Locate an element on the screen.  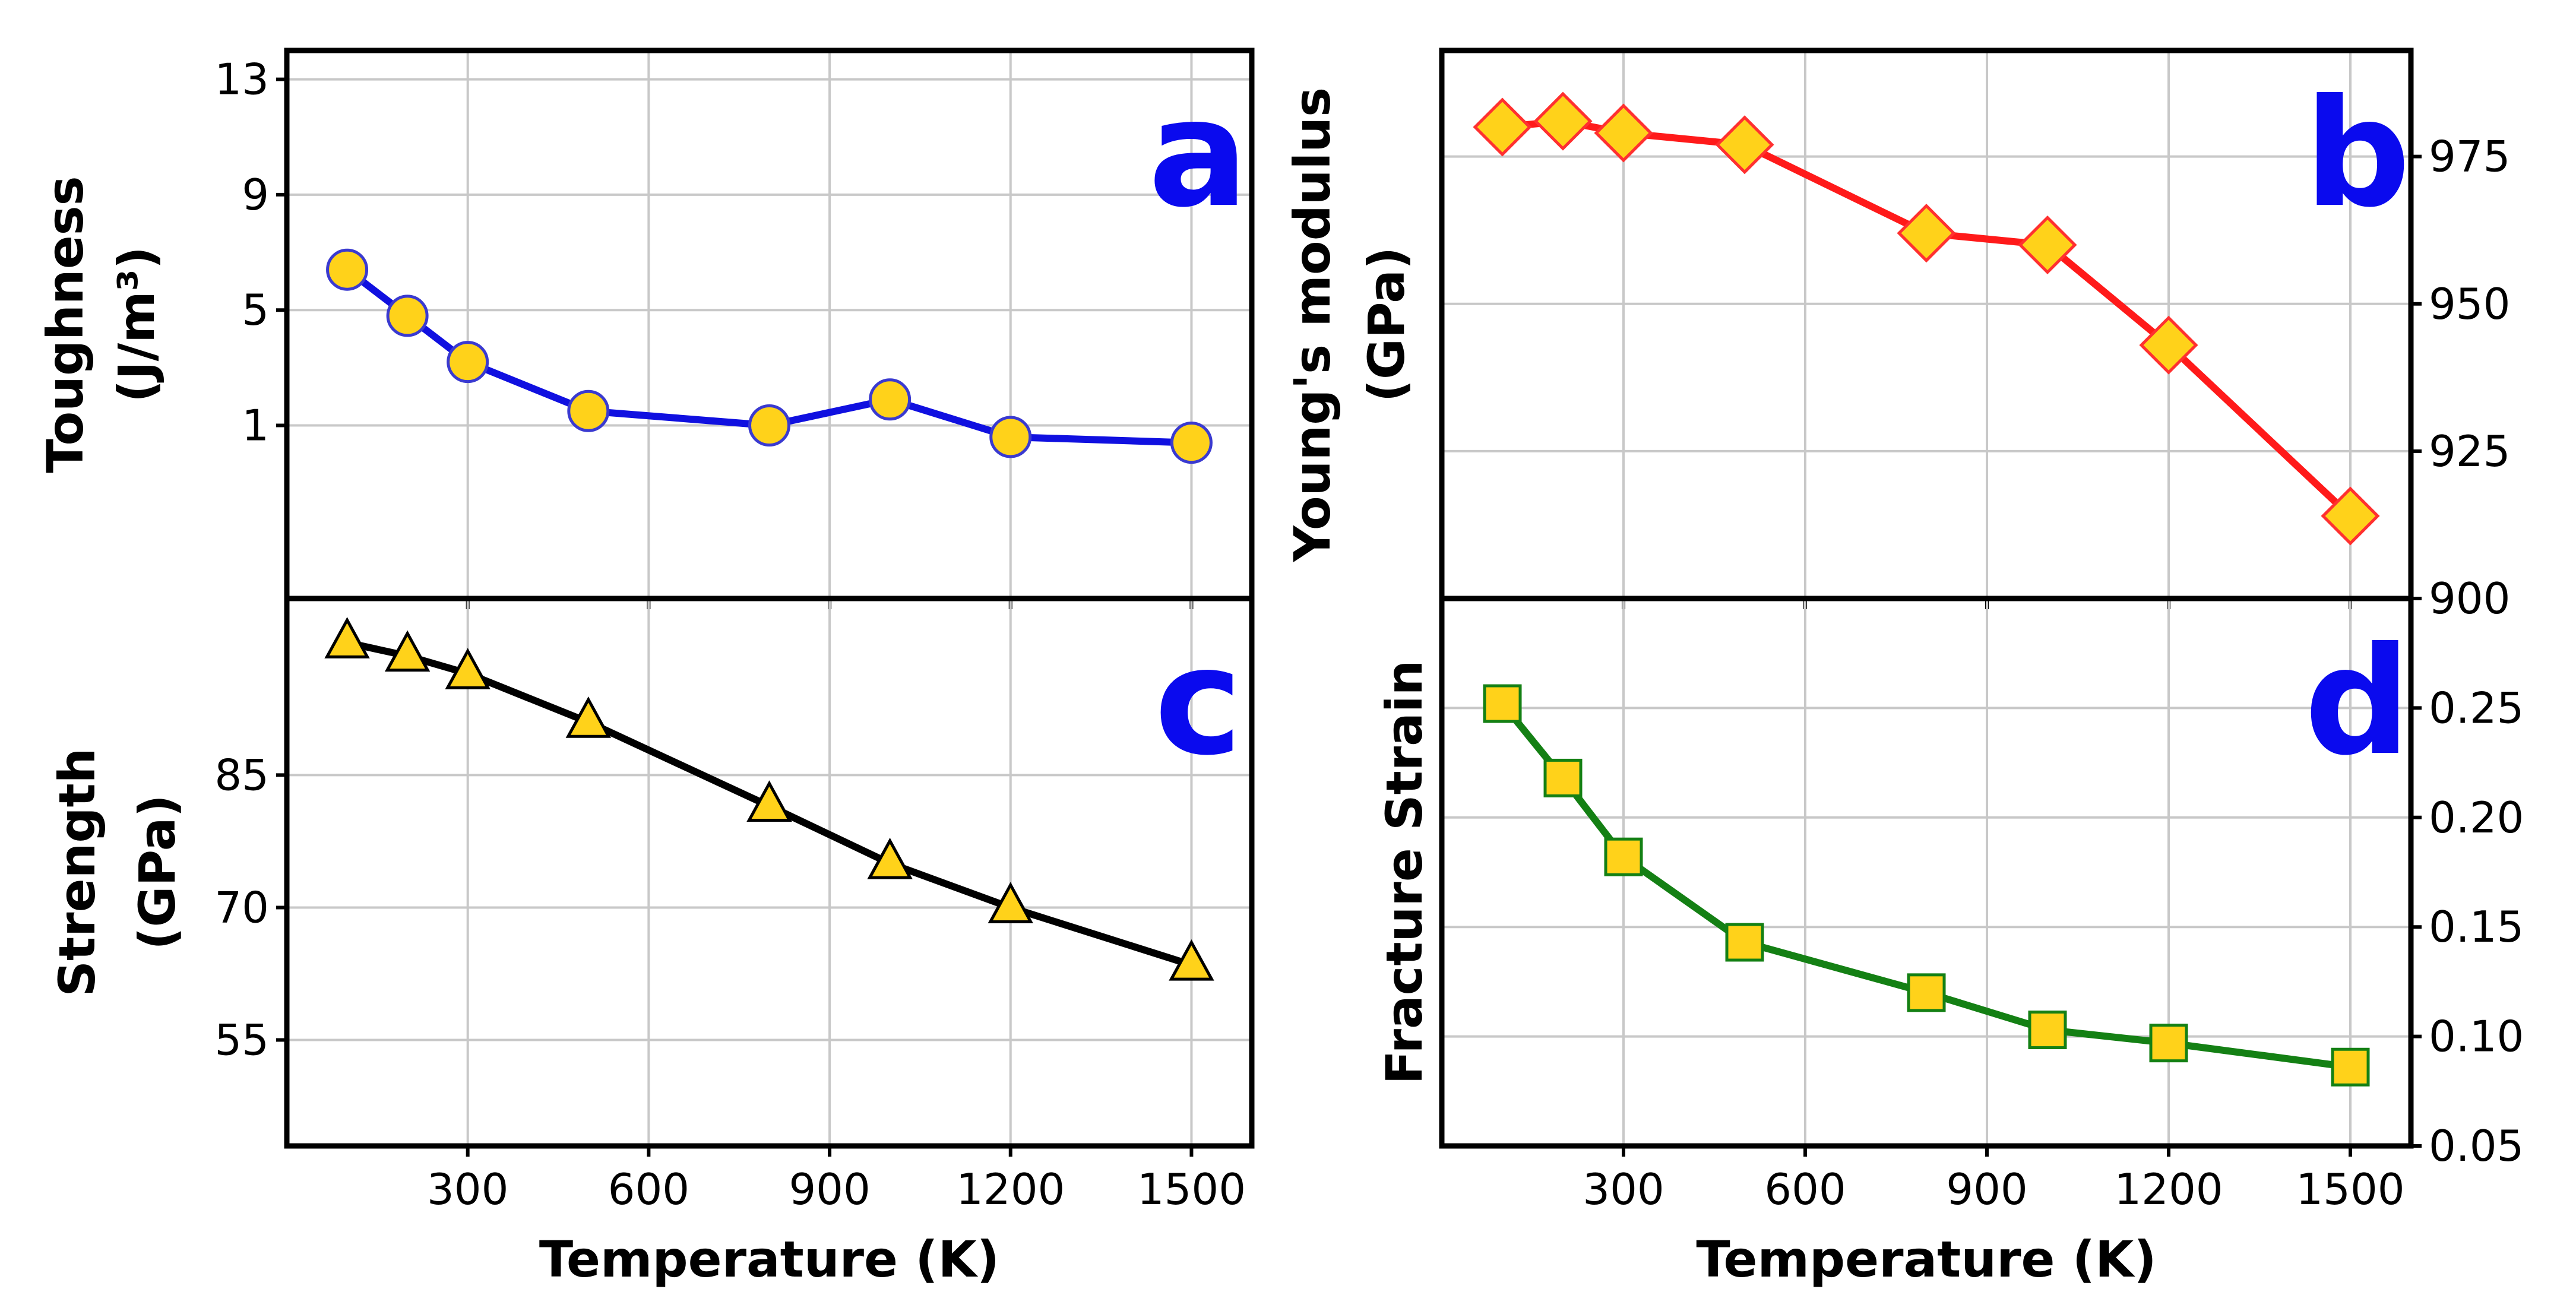
y-axis-title: Strength is located at coordinates (77, 872).